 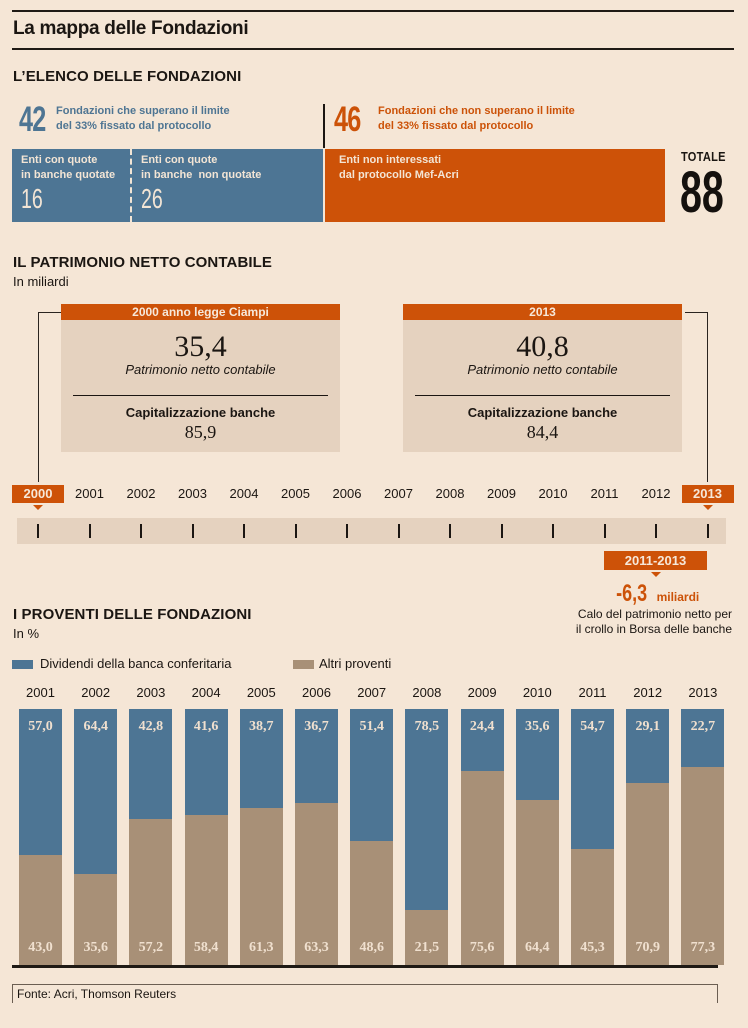 I want to click on timeline-tick-2002, so click(x=141, y=531).